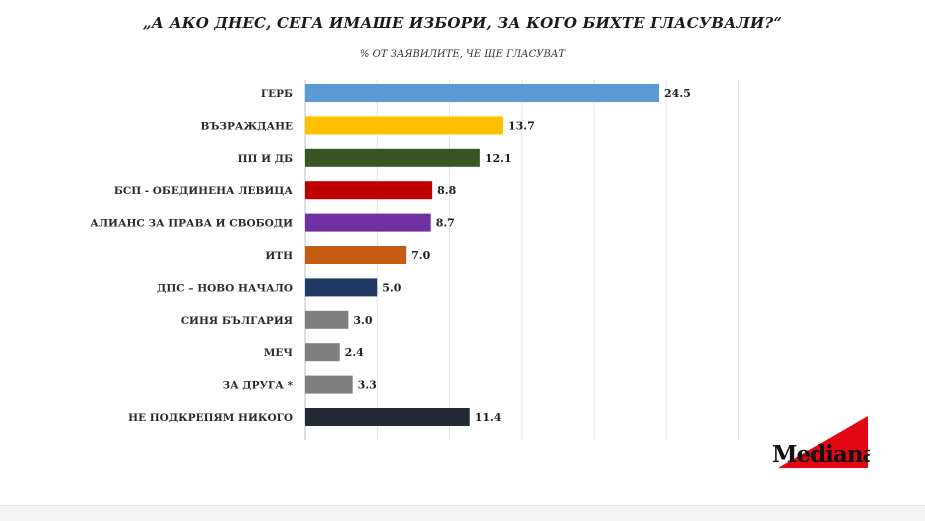  Describe the element at coordinates (445, 223) in the screenshot. I see `value-label: 8.7` at that location.